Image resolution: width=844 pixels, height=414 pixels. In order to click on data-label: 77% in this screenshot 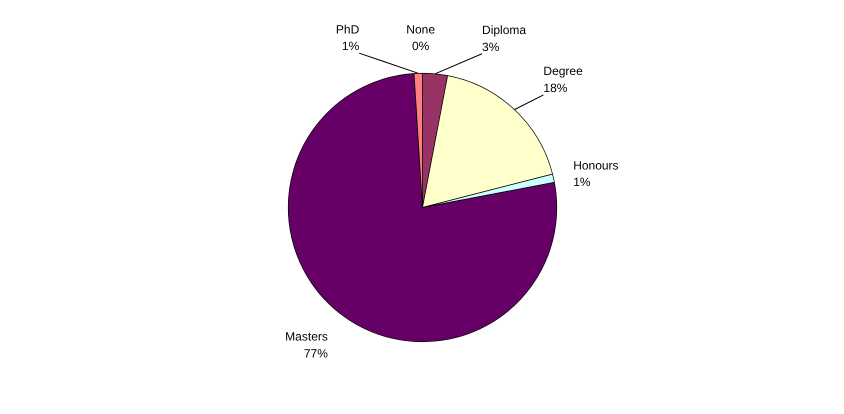, I will do `click(316, 353)`.